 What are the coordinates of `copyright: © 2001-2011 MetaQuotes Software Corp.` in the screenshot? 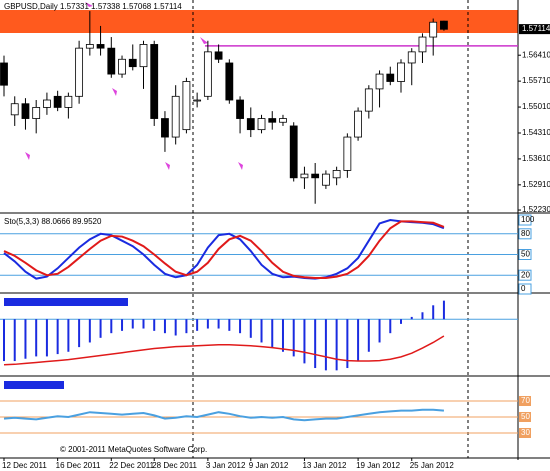 It's located at (133, 449).